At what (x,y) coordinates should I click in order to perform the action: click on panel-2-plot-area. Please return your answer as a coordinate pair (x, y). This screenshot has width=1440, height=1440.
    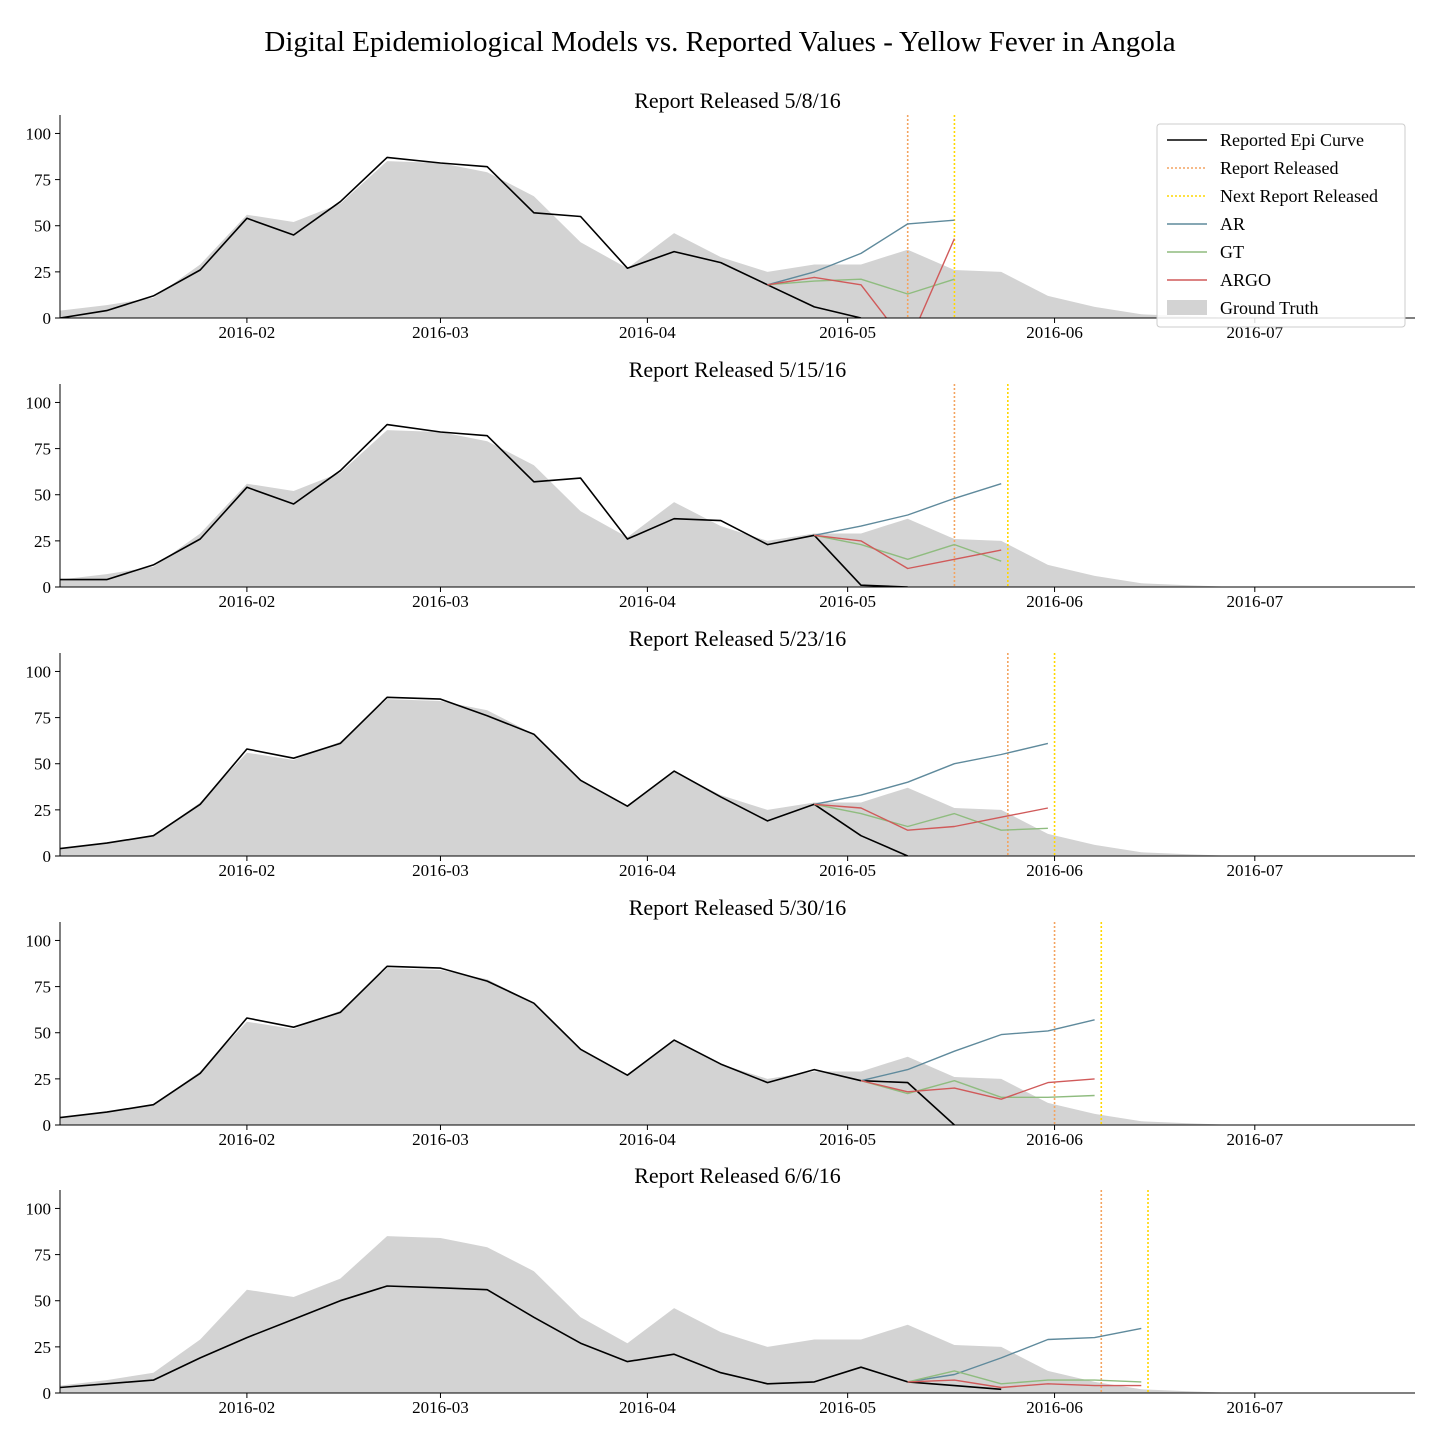
    Looking at the image, I should click on (737, 485).